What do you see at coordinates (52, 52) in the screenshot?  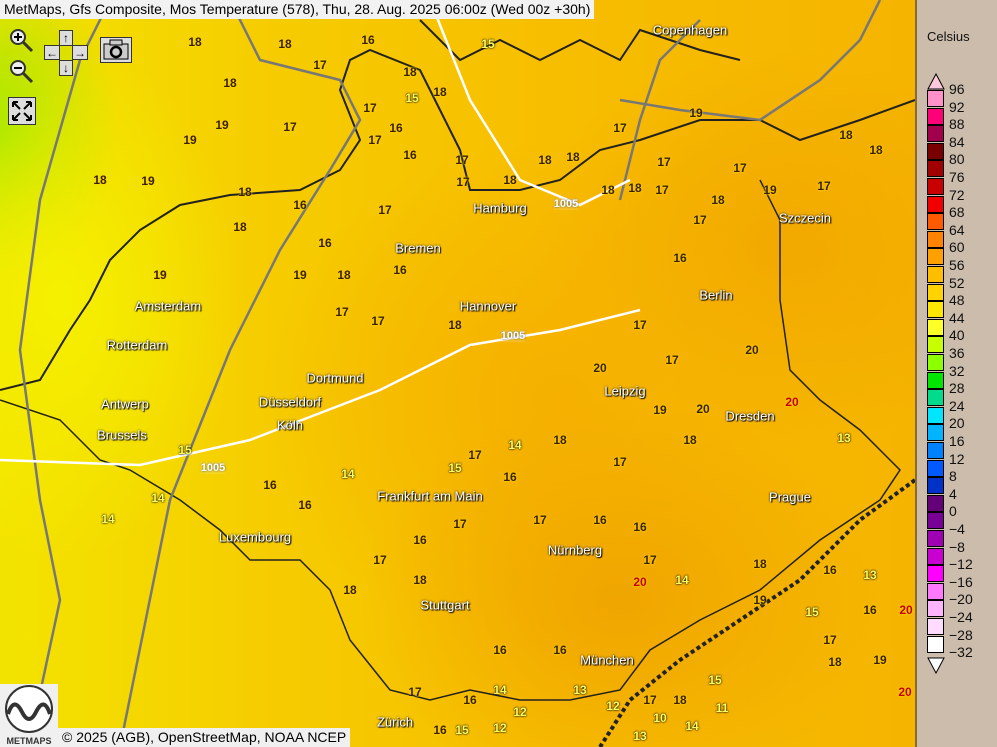 I see `pan-left-button: ←` at bounding box center [52, 52].